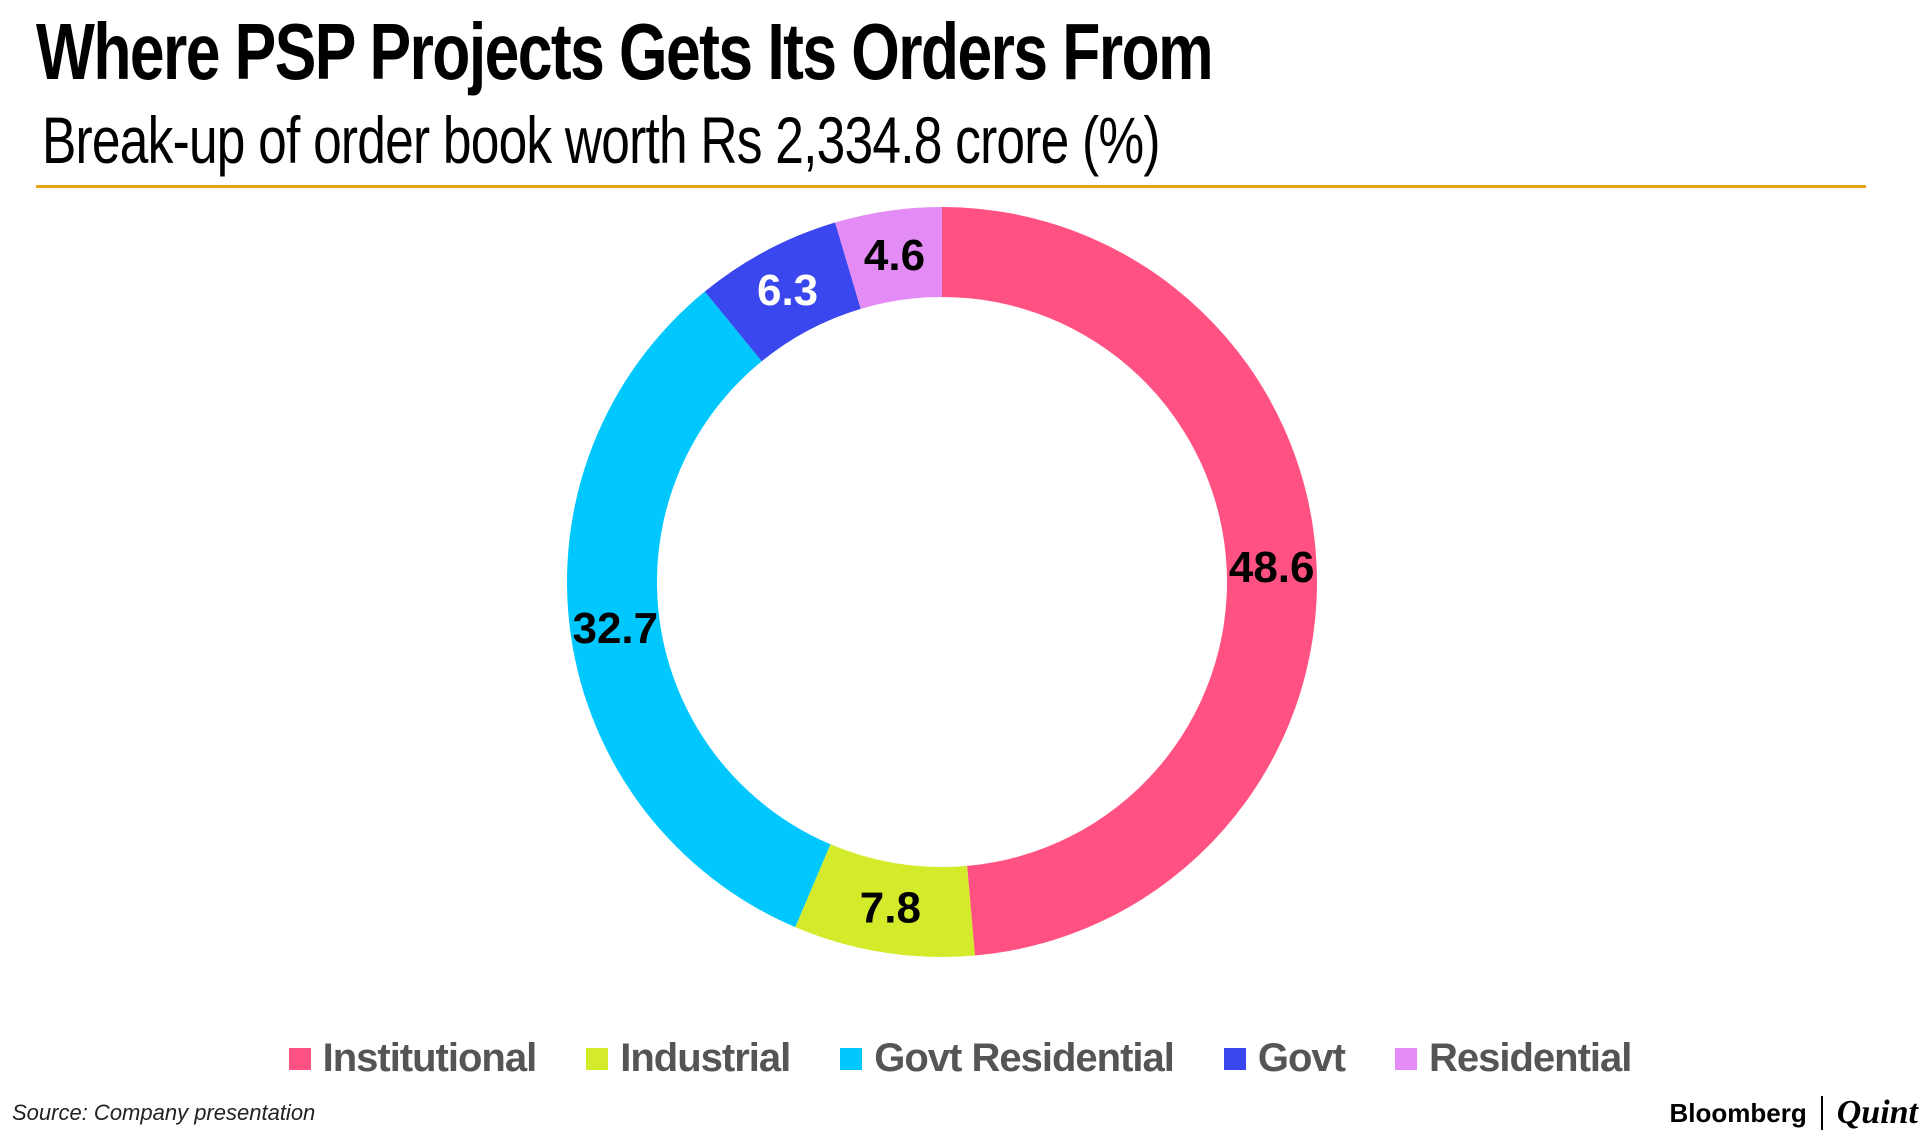 Image resolution: width=1920 pixels, height=1140 pixels. I want to click on title-divider, so click(951, 186).